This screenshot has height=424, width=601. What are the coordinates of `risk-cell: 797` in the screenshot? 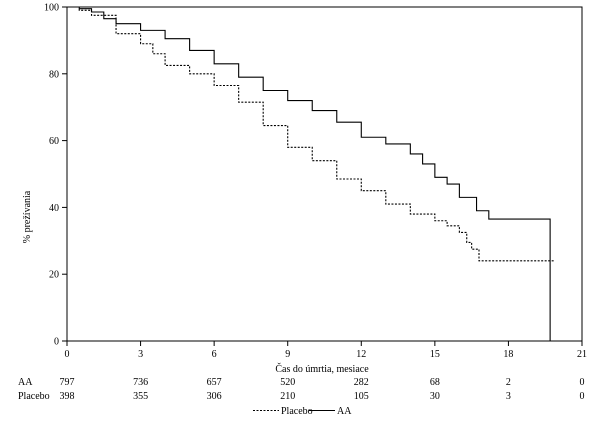 It's located at (67, 382).